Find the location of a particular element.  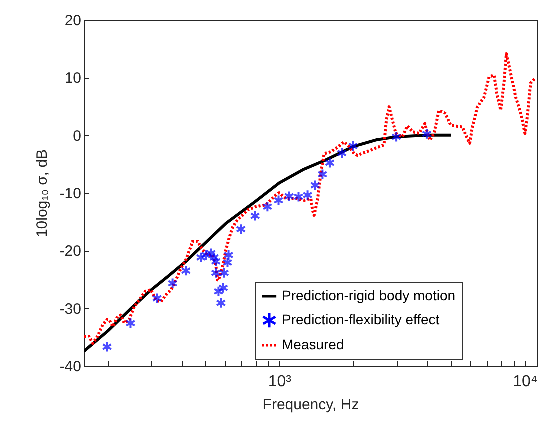

legend-label: Measured is located at coordinates (313, 344).